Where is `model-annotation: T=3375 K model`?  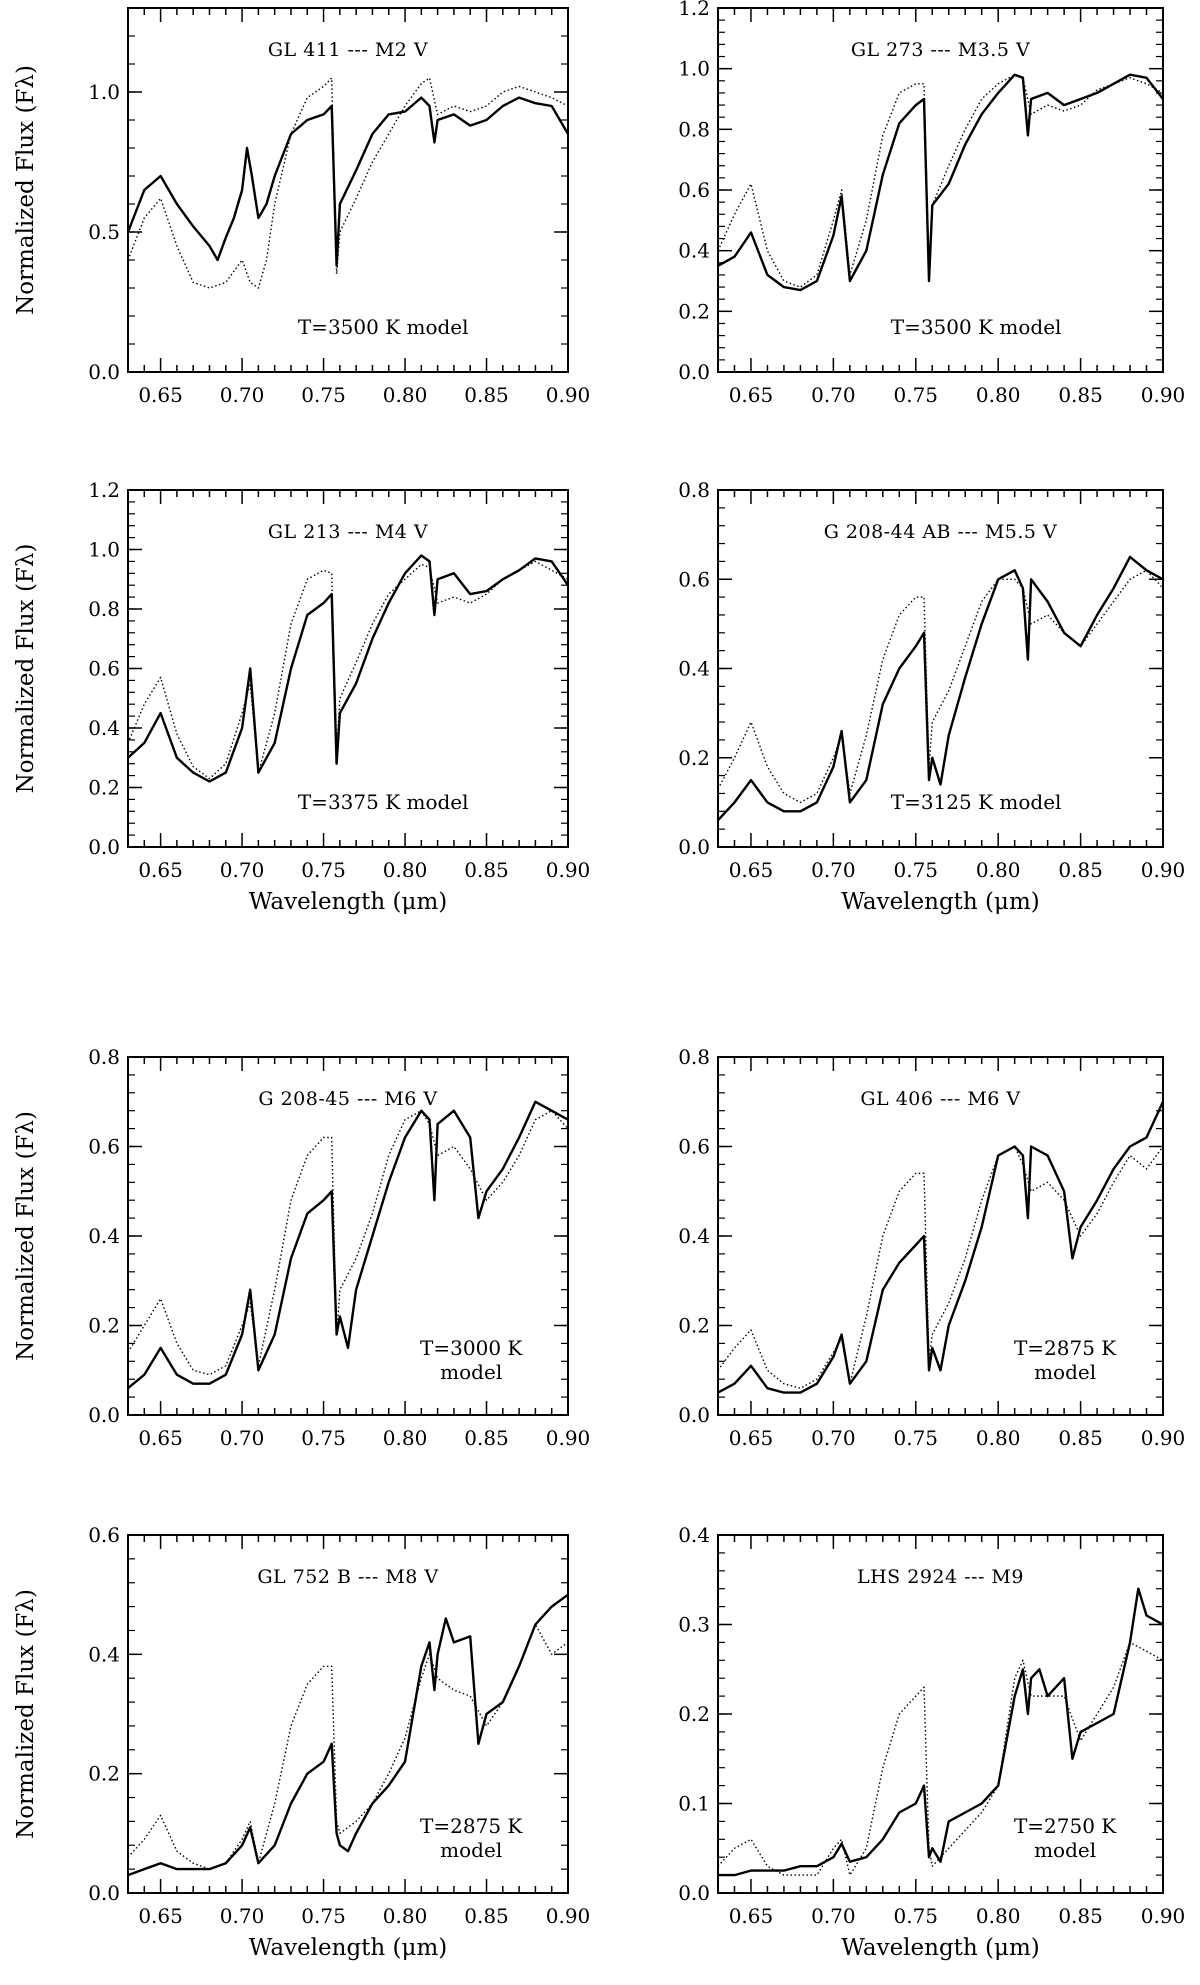 model-annotation: T=3375 K model is located at coordinates (383, 802).